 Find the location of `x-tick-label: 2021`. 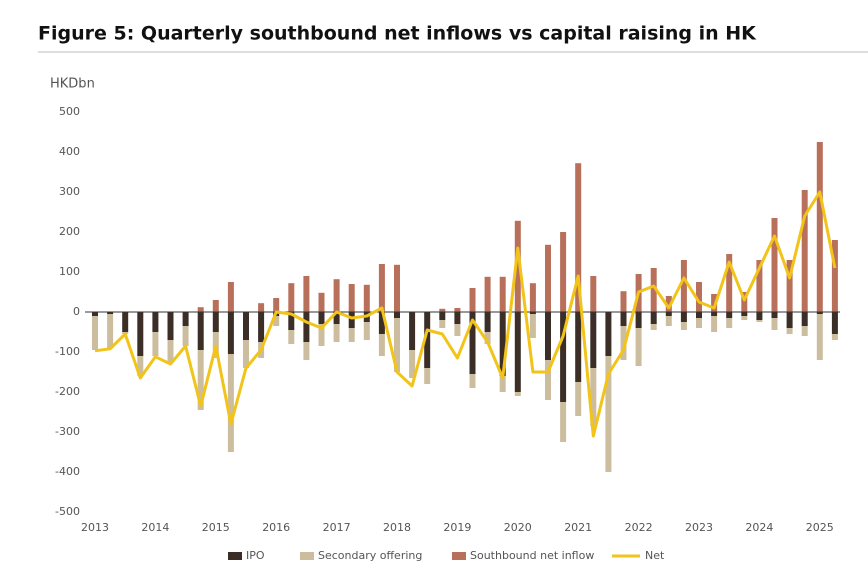

x-tick-label: 2021 is located at coordinates (578, 527).